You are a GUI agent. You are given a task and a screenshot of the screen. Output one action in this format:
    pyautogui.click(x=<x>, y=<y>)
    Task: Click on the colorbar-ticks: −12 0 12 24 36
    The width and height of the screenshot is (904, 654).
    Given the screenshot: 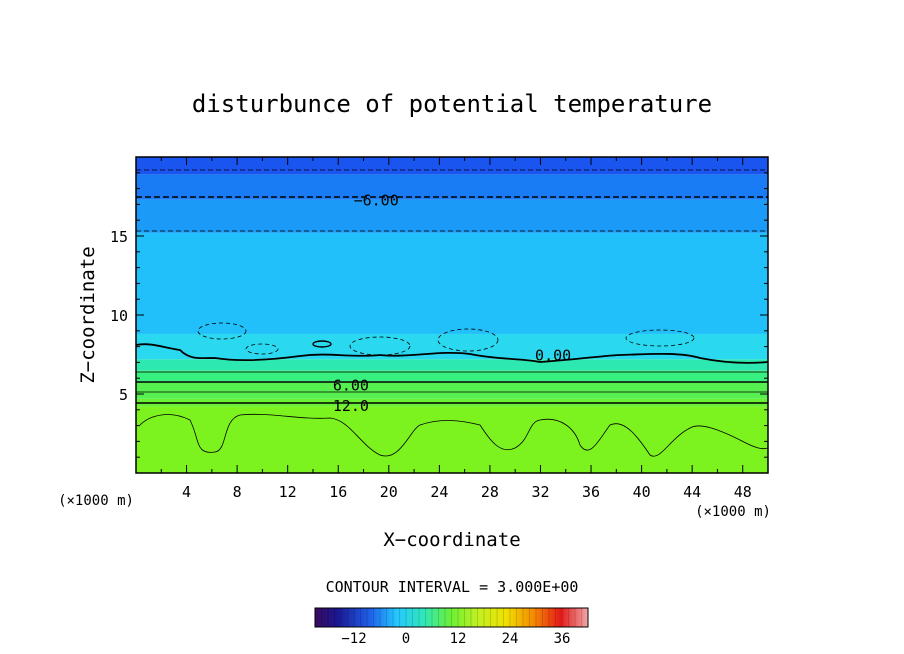 What is the action you would take?
    pyautogui.click(x=455, y=639)
    